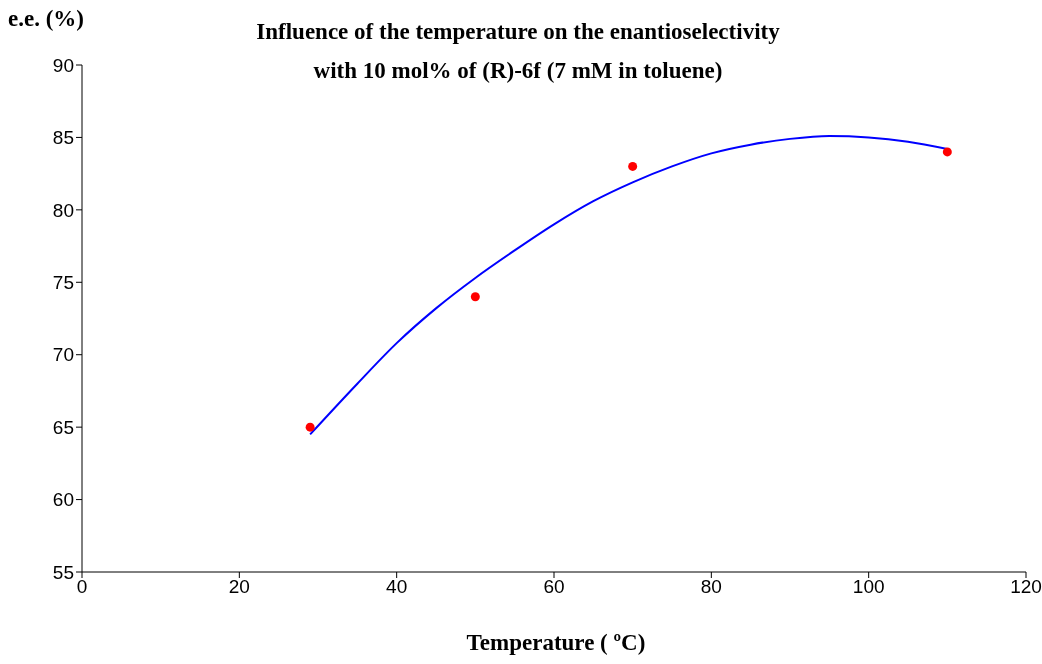 This screenshot has width=1042, height=664. What do you see at coordinates (46, 19) in the screenshot?
I see `y-axis-title: e.e. (%)` at bounding box center [46, 19].